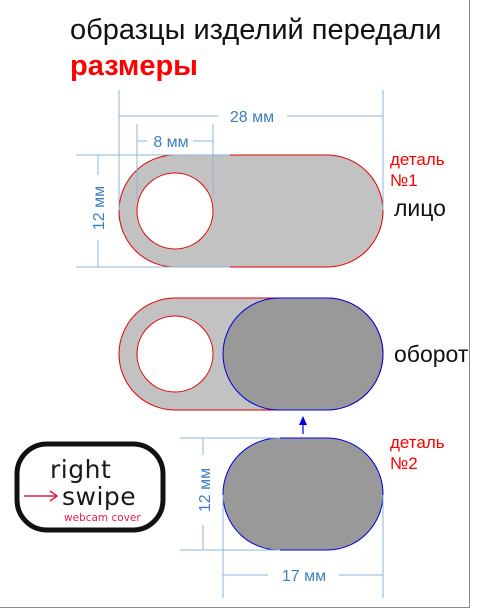 The width and height of the screenshot is (482, 613). I want to click on title-line-1: образцы изделий передали, so click(256, 30).